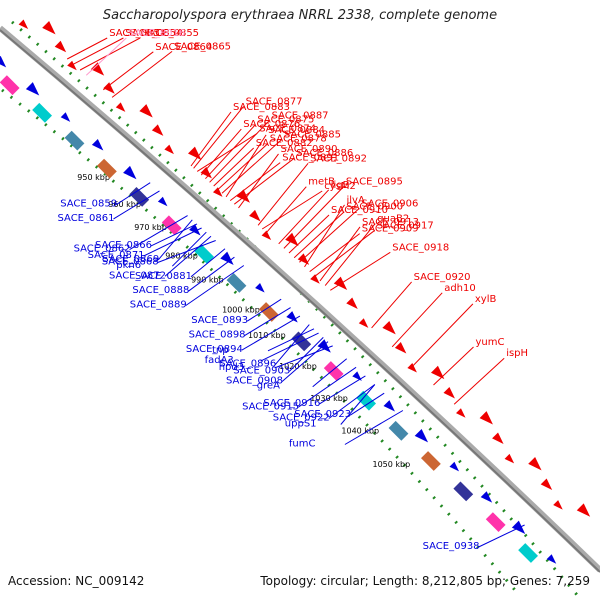 Image resolution: width=600 pixels, height=600 pixels. Describe the element at coordinates (291, 403) in the screenshot. I see `gene-label: SACE_0916` at that location.